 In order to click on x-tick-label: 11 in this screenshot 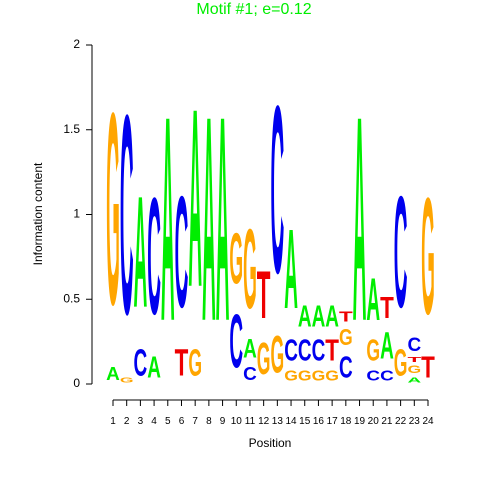, I will do `click(250, 421)`.